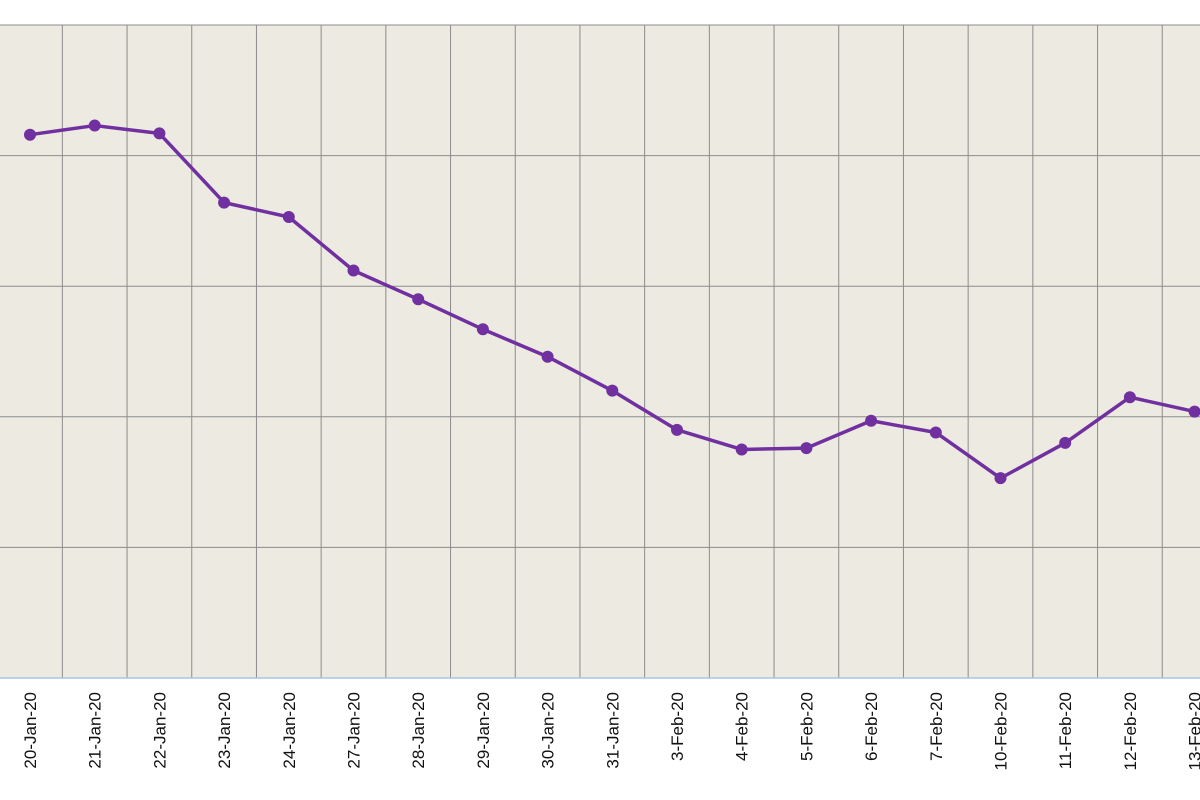 Image resolution: width=1200 pixels, height=800 pixels. What do you see at coordinates (742, 726) in the screenshot?
I see `x-tick-label: 4-Feb-20` at bounding box center [742, 726].